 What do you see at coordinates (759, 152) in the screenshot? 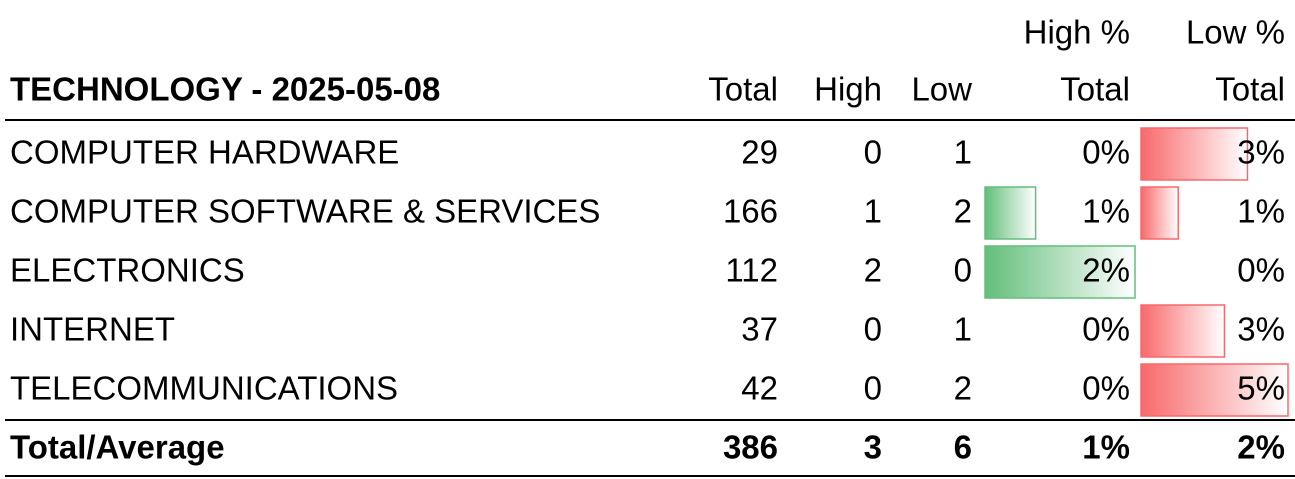
I see `cell: 29` at bounding box center [759, 152].